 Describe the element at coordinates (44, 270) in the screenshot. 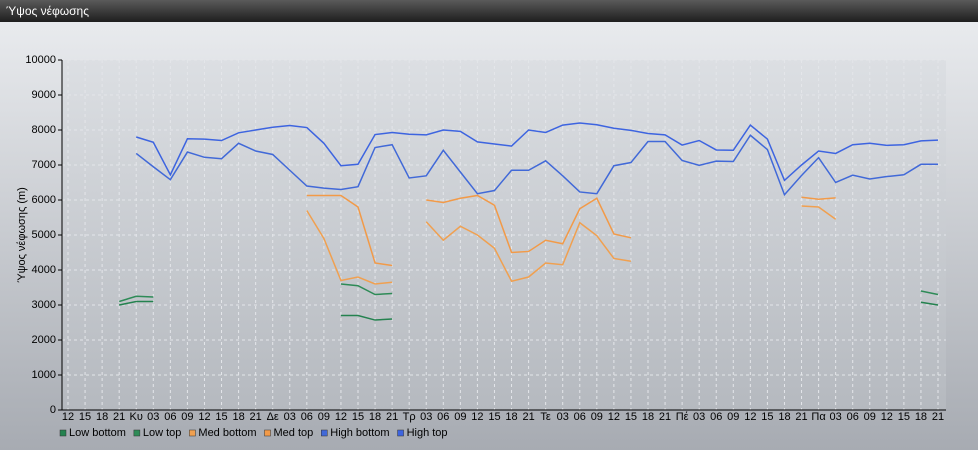

I see `y-tick-label: 4000` at that location.